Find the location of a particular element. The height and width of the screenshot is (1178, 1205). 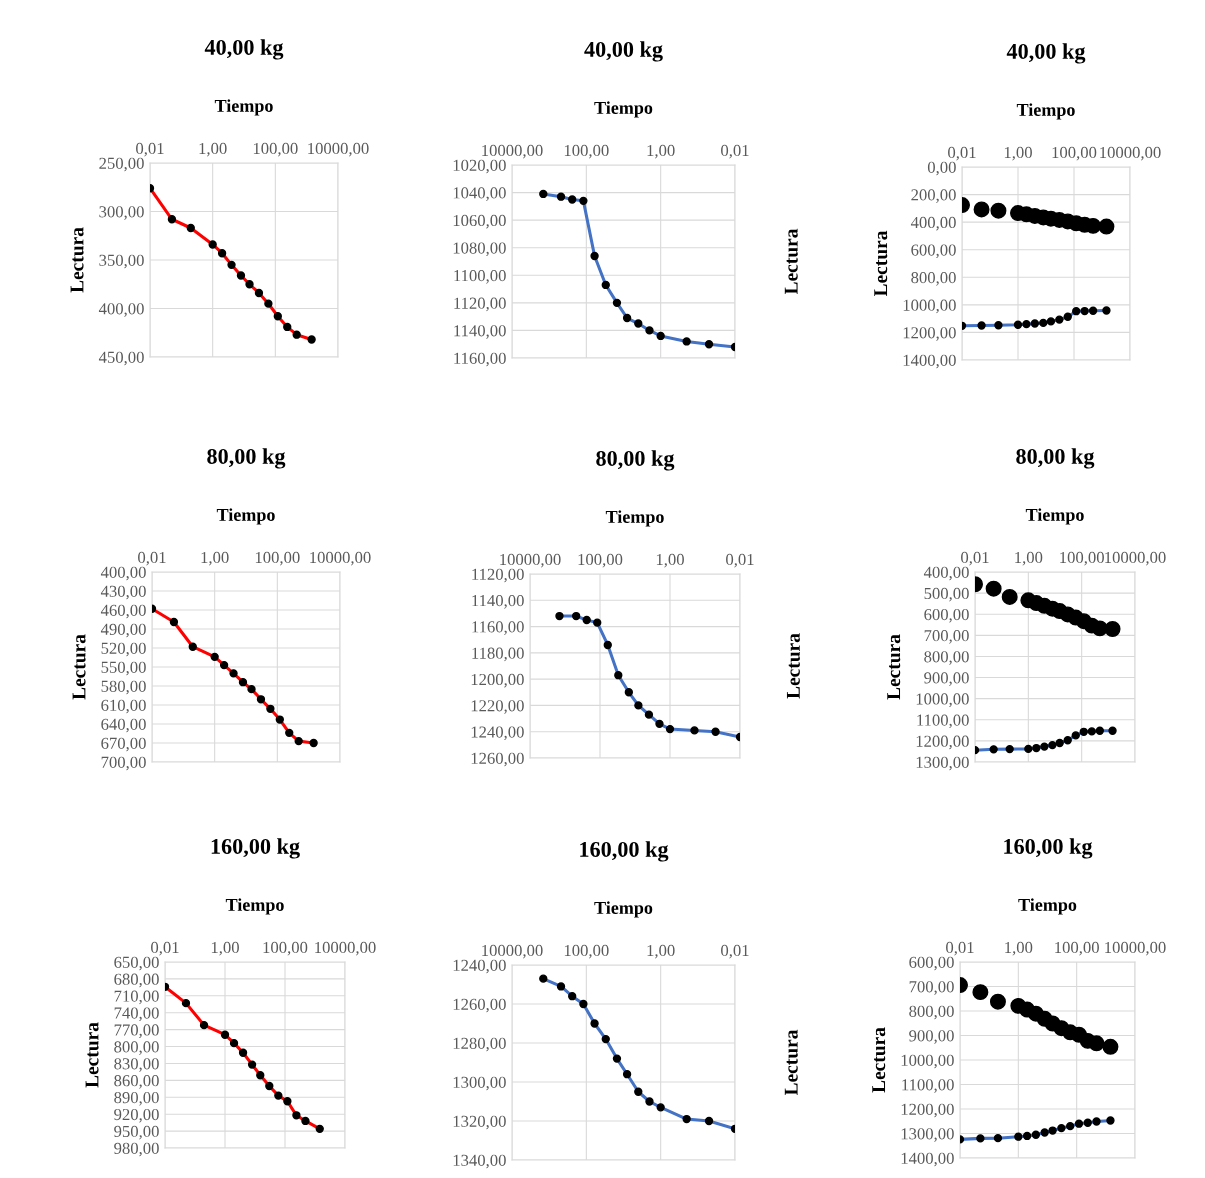

y-tick-label: 900,00 is located at coordinates (946, 679).